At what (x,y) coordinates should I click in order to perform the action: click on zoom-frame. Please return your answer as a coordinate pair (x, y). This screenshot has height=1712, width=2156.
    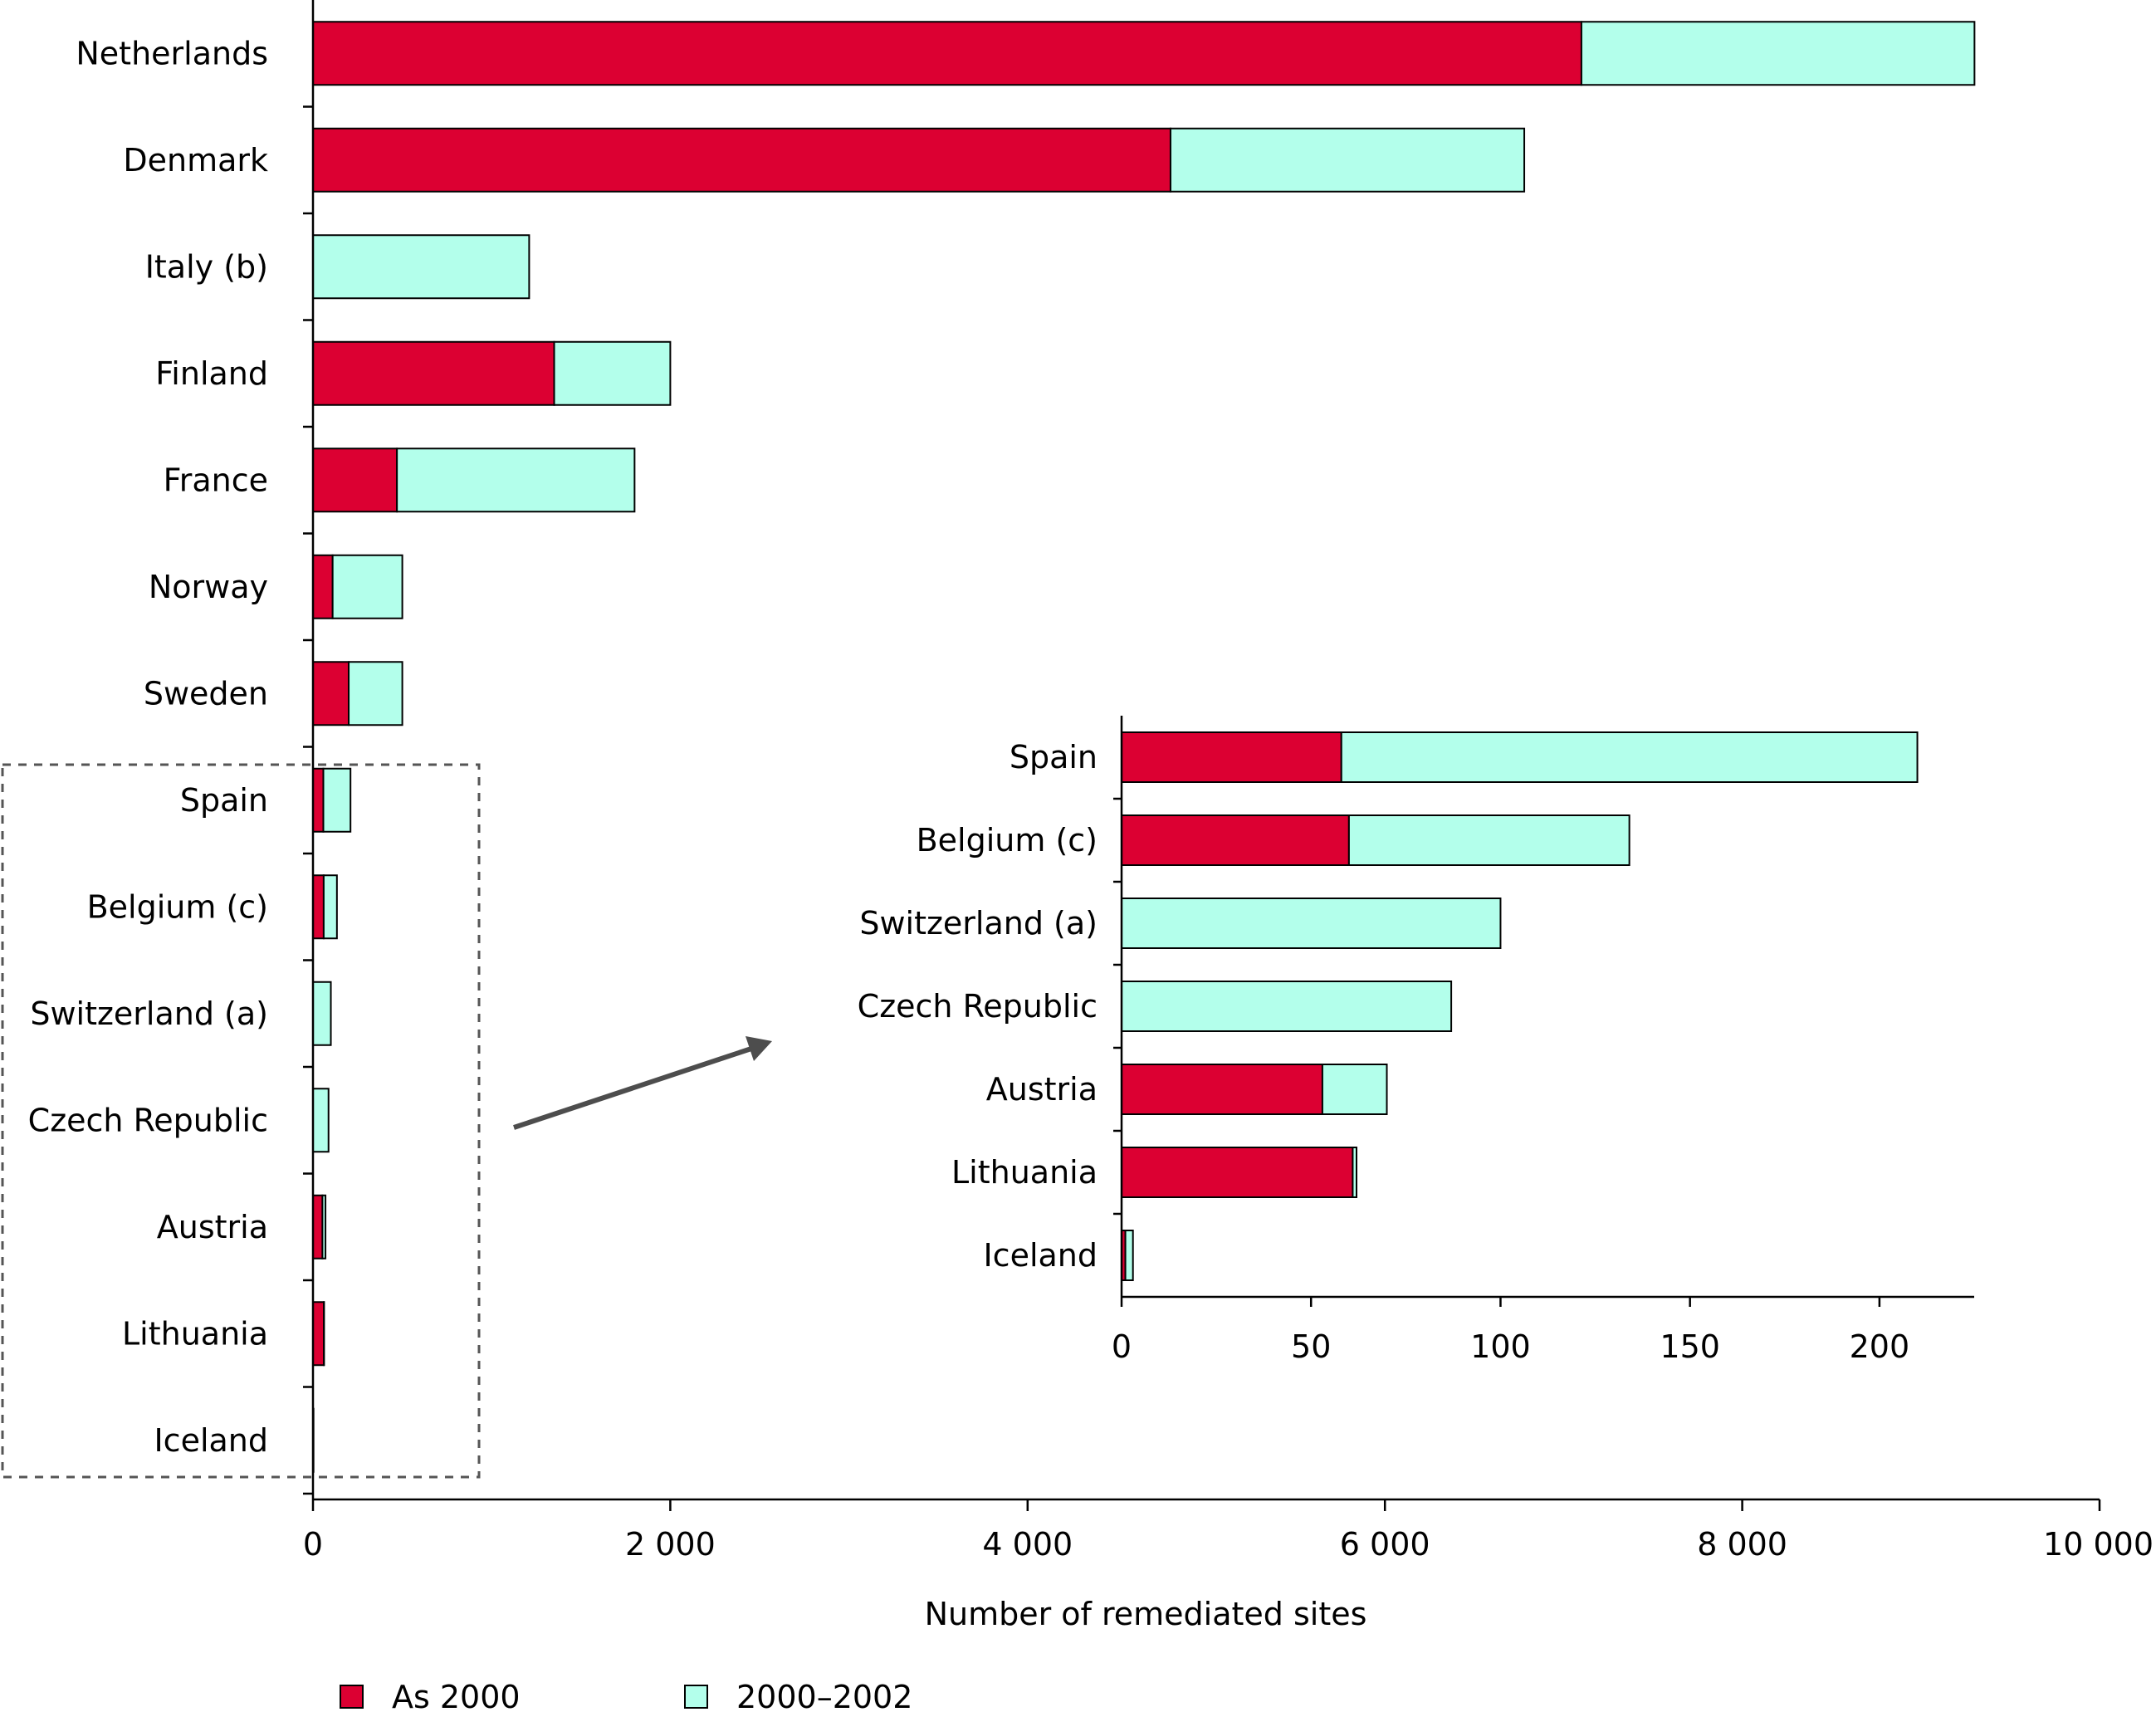
    Looking at the image, I should click on (241, 1121).